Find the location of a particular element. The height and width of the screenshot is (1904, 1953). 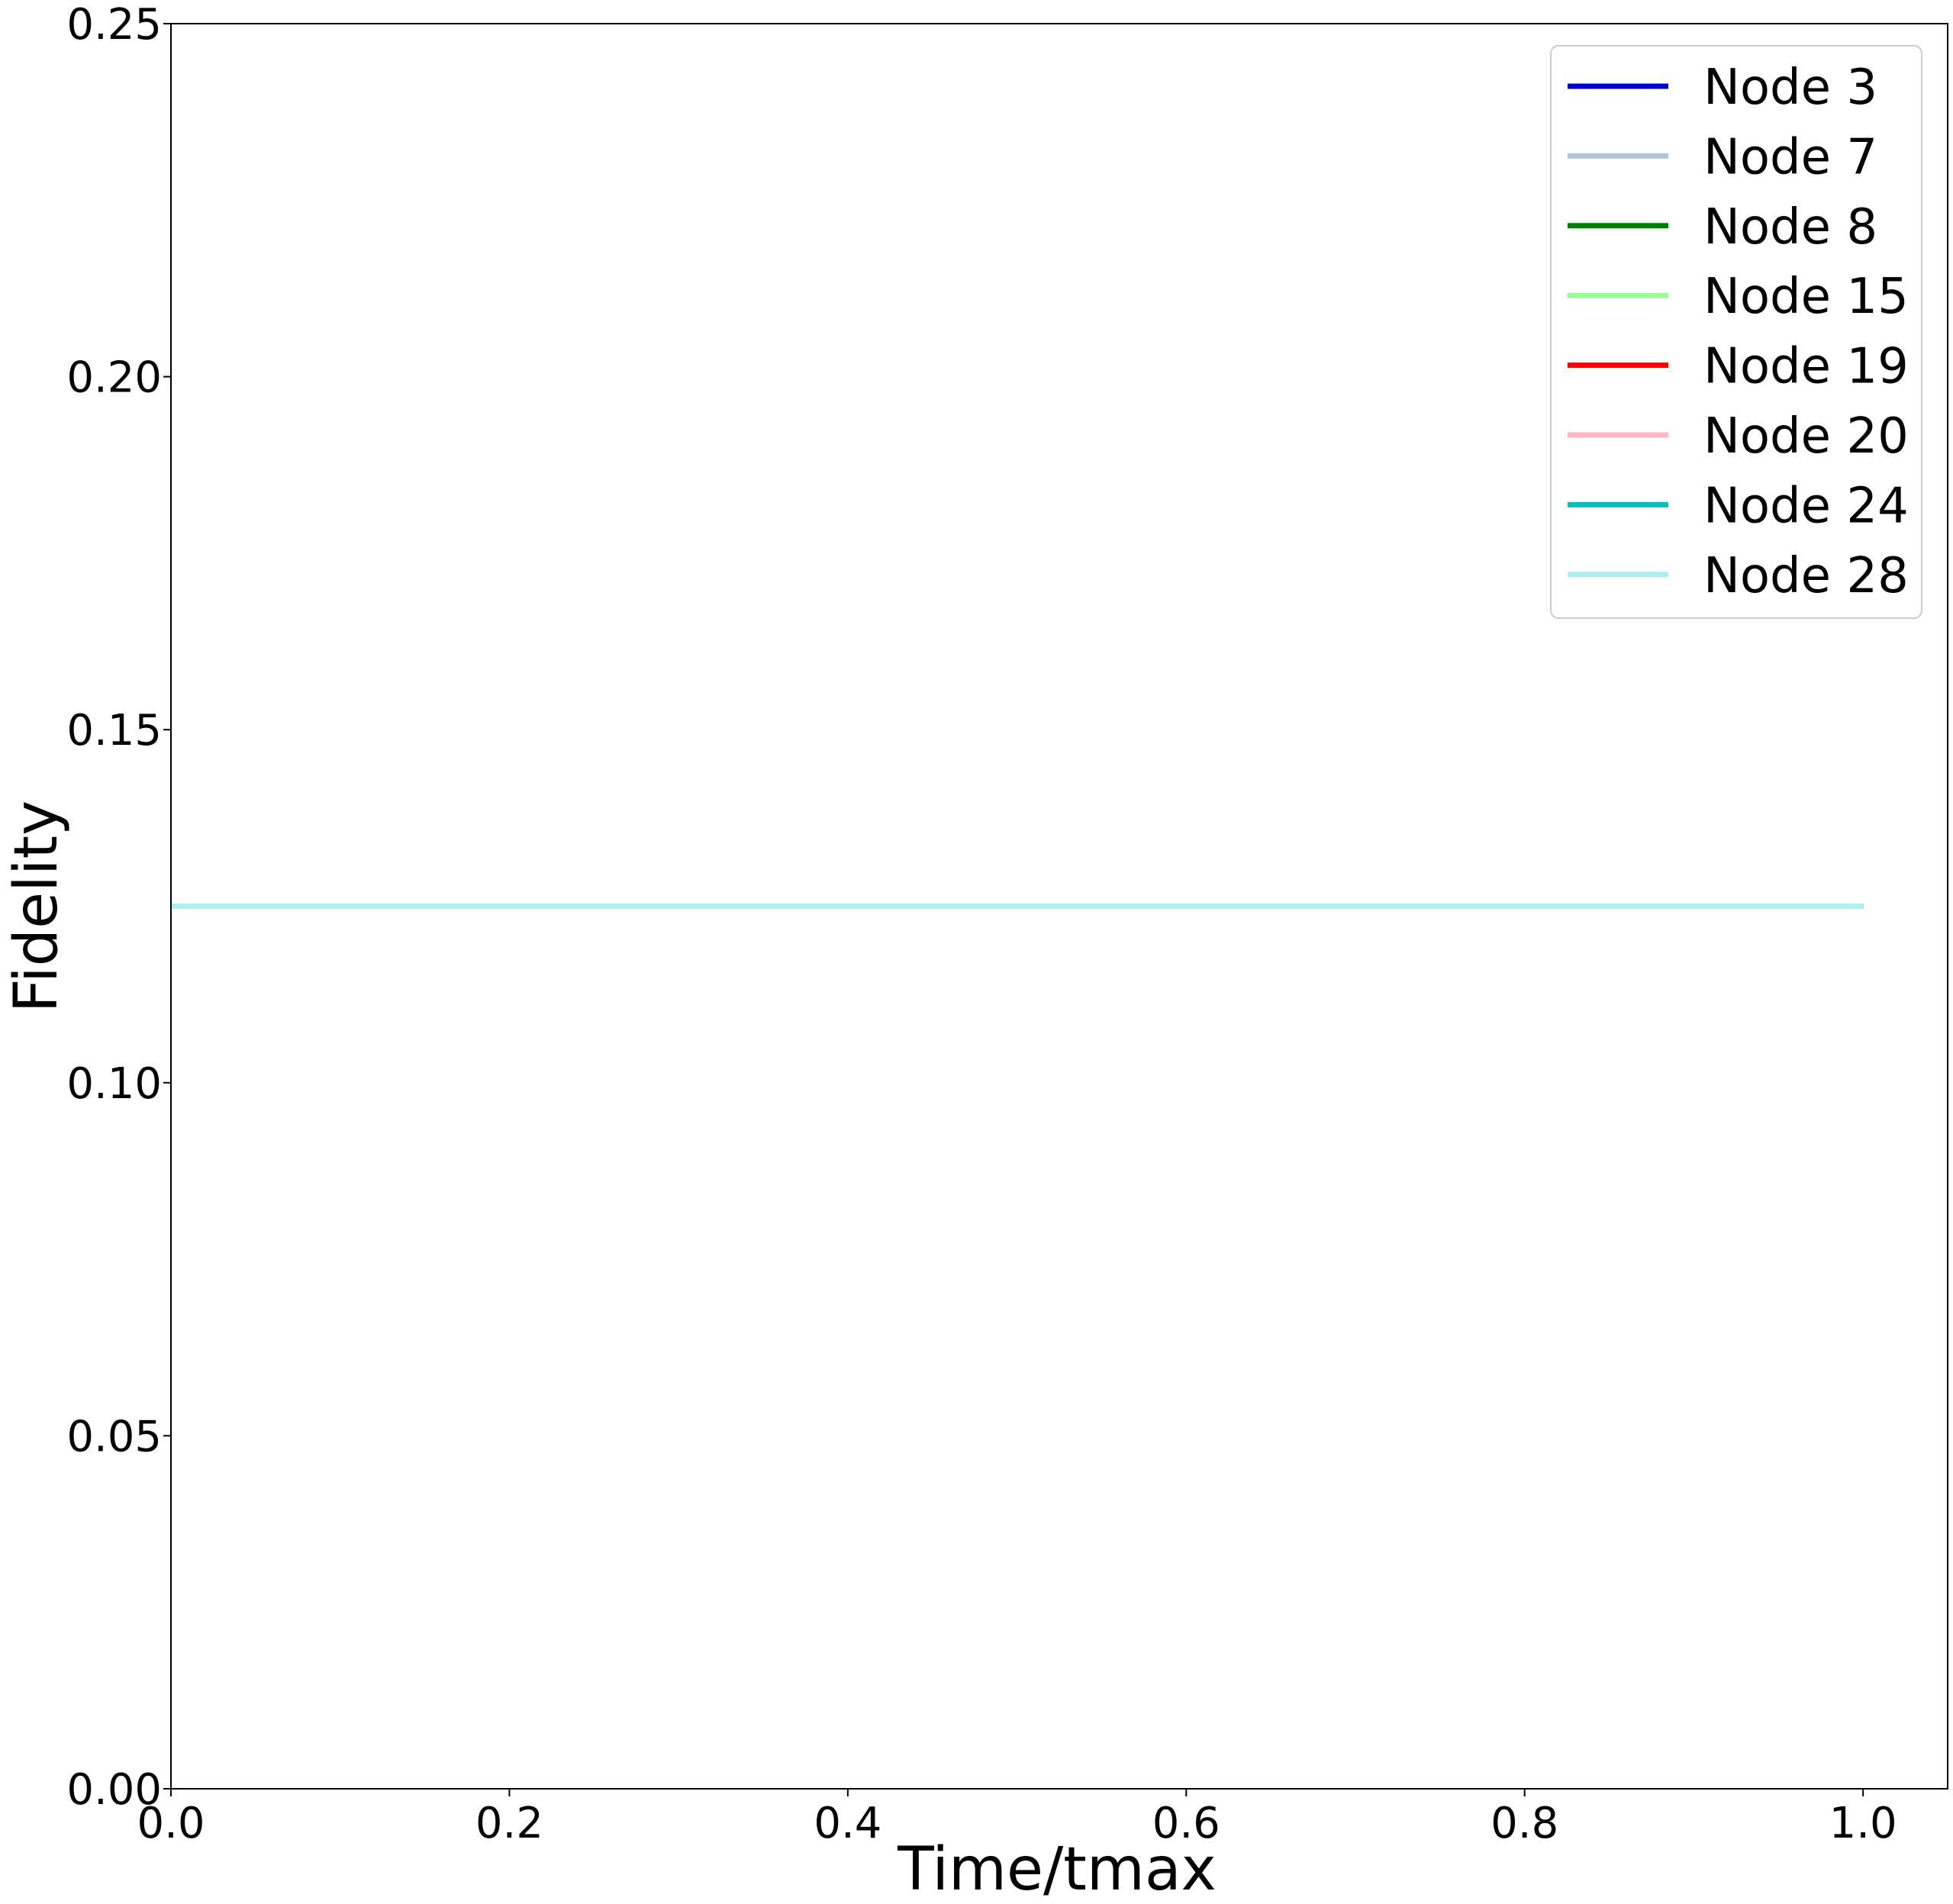

legend-label: Node 24 is located at coordinates (1806, 506).